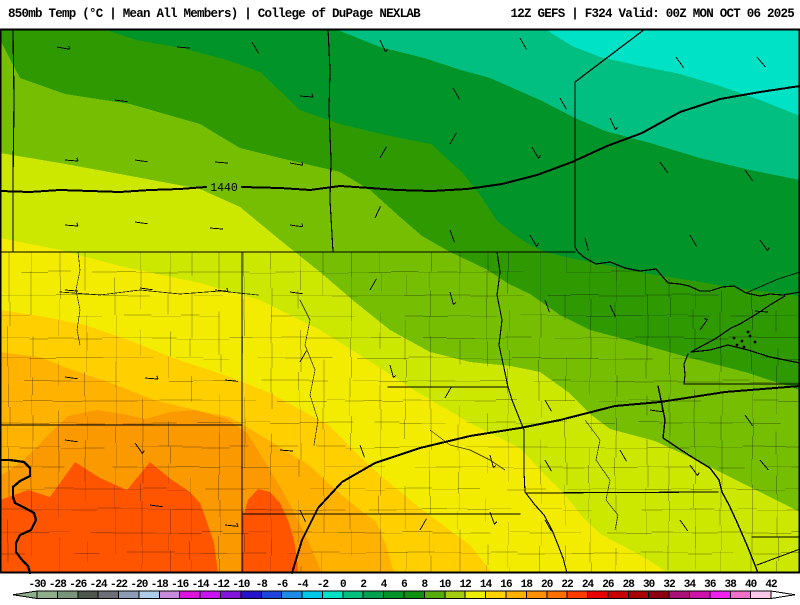 Image resolution: width=800 pixels, height=605 pixels. What do you see at coordinates (77, 585) in the screenshot?
I see `svg-text: -26` at bounding box center [77, 585].